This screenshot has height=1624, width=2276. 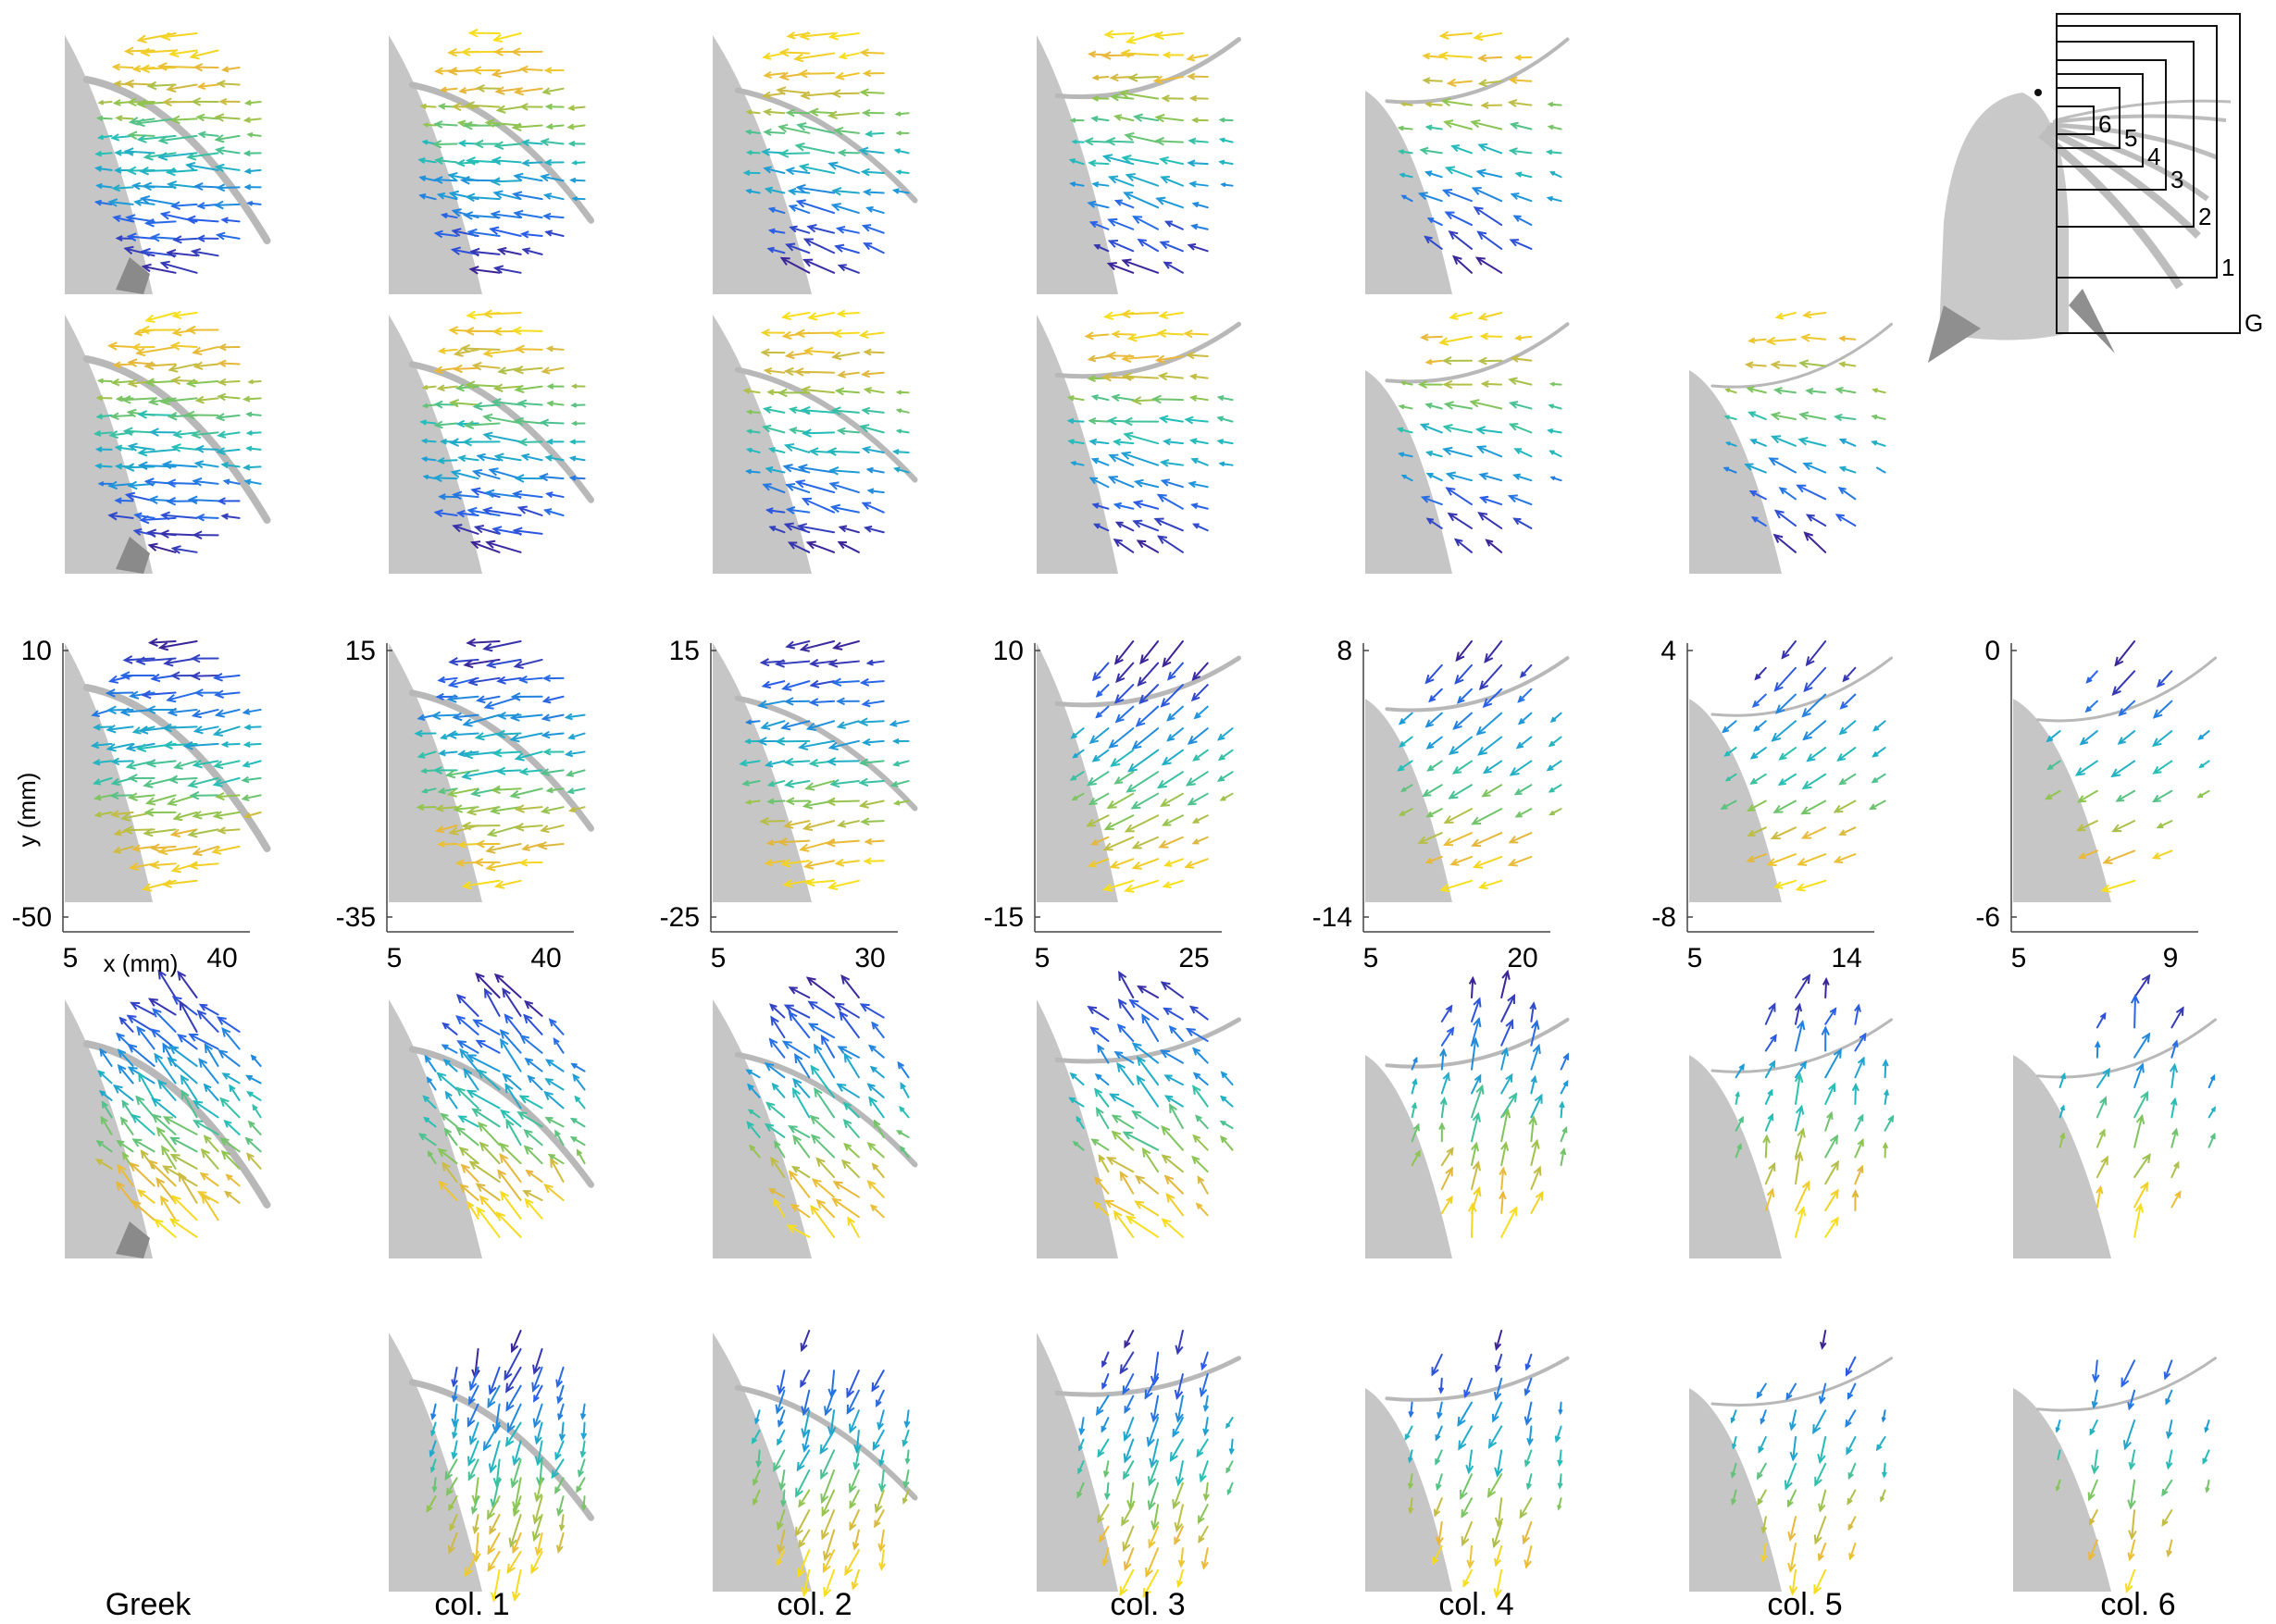 I want to click on field-panel-r3-c3, so click(x=815, y=771).